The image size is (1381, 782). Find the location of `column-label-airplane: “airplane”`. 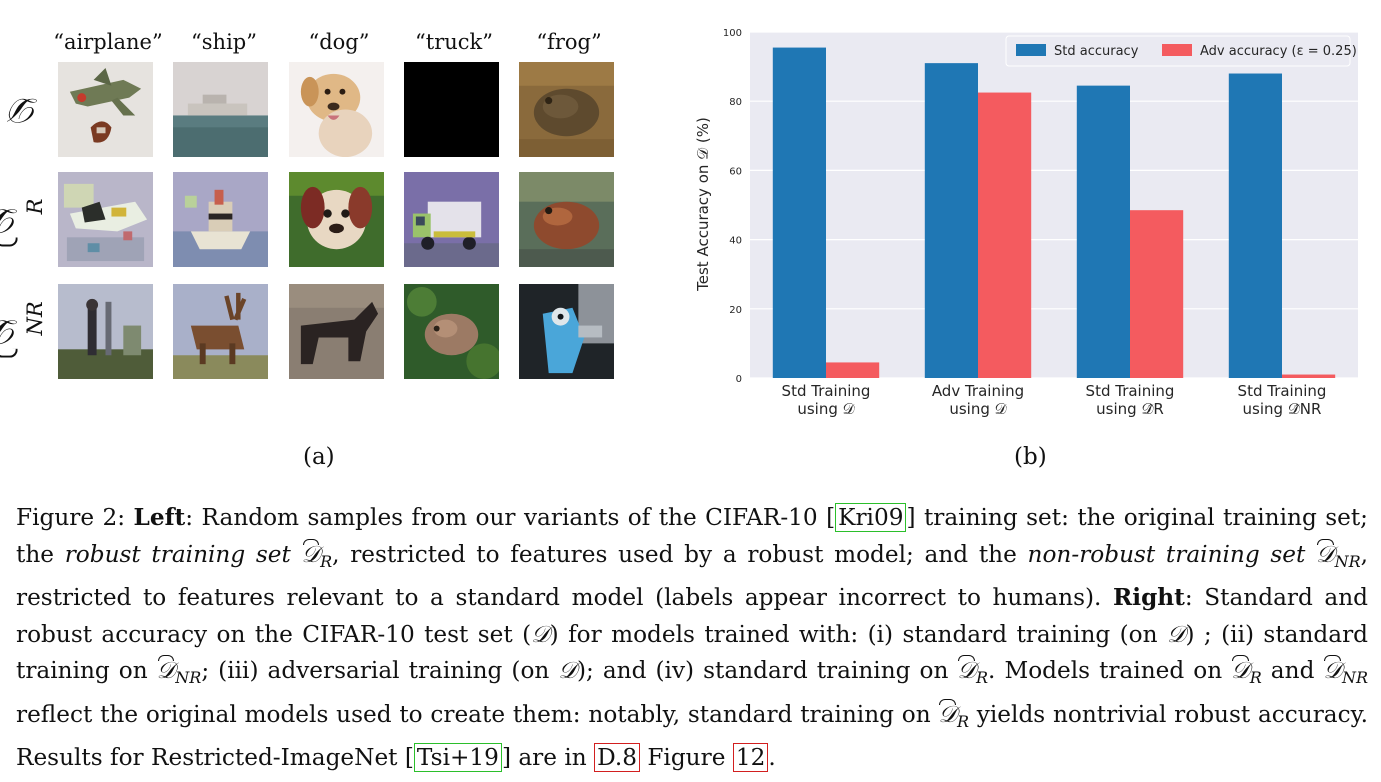

column-label-airplane: “airplane” is located at coordinates (108, 42).